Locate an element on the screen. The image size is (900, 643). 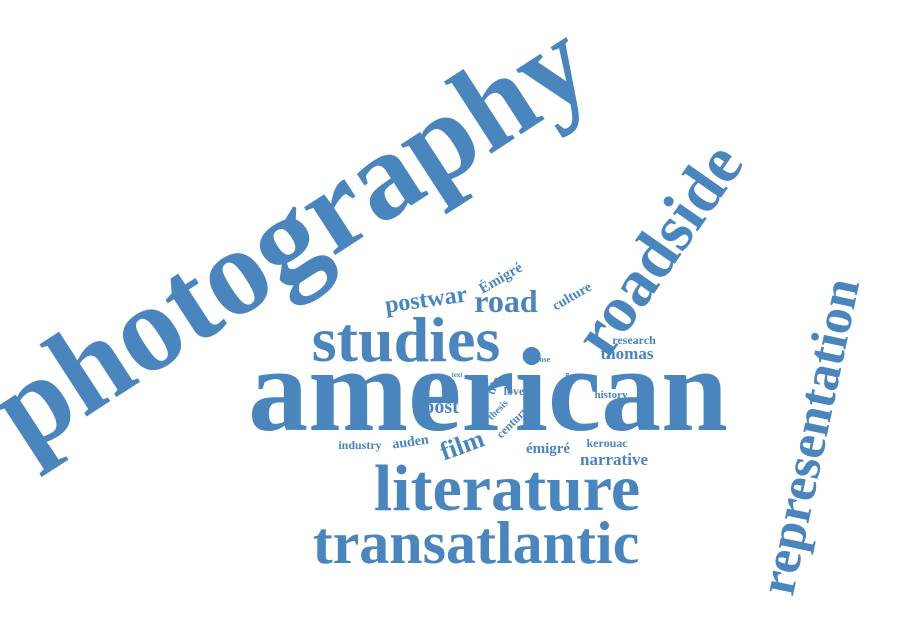
word-road: road is located at coordinates (506, 301).